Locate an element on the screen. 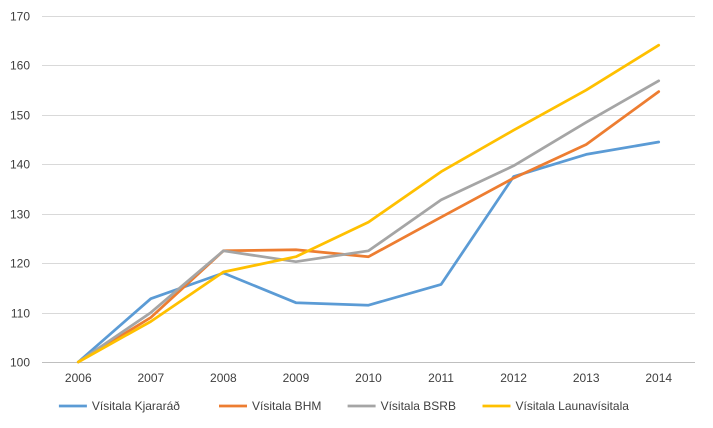 This screenshot has height=428, width=713. legend-label: Vísitala Kjararáð is located at coordinates (136, 406).